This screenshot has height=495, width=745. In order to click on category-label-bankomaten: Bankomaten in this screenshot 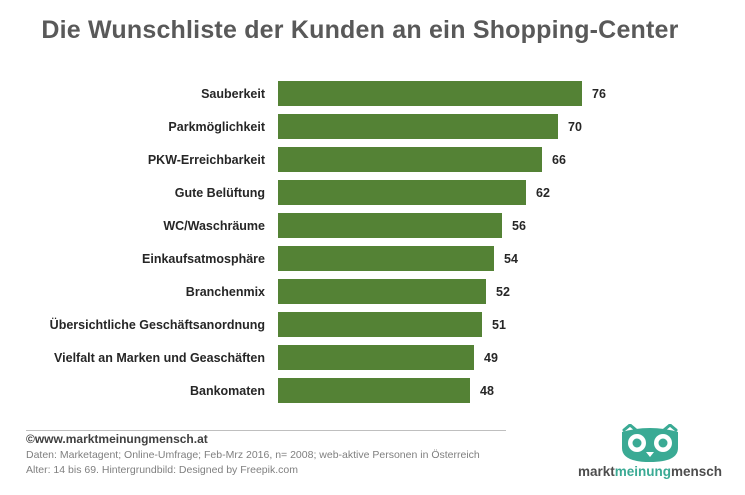, I will do `click(227, 391)`.